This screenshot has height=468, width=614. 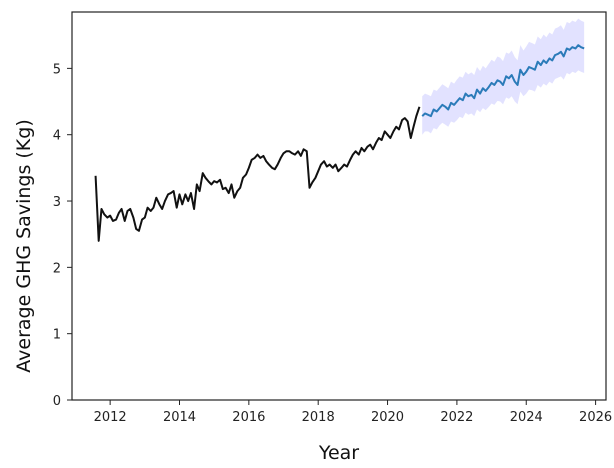 I want to click on x-tick-label: 2026, so click(x=595, y=417).